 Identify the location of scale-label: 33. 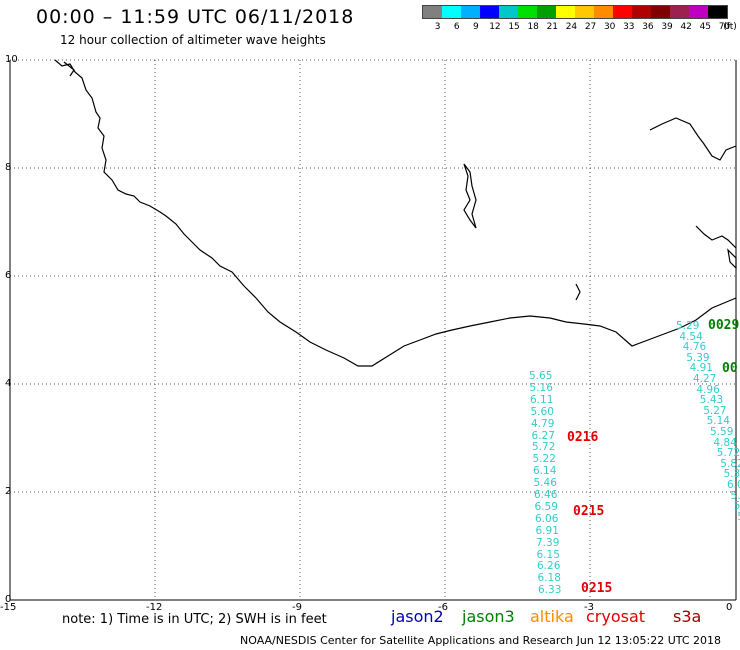
(629, 27).